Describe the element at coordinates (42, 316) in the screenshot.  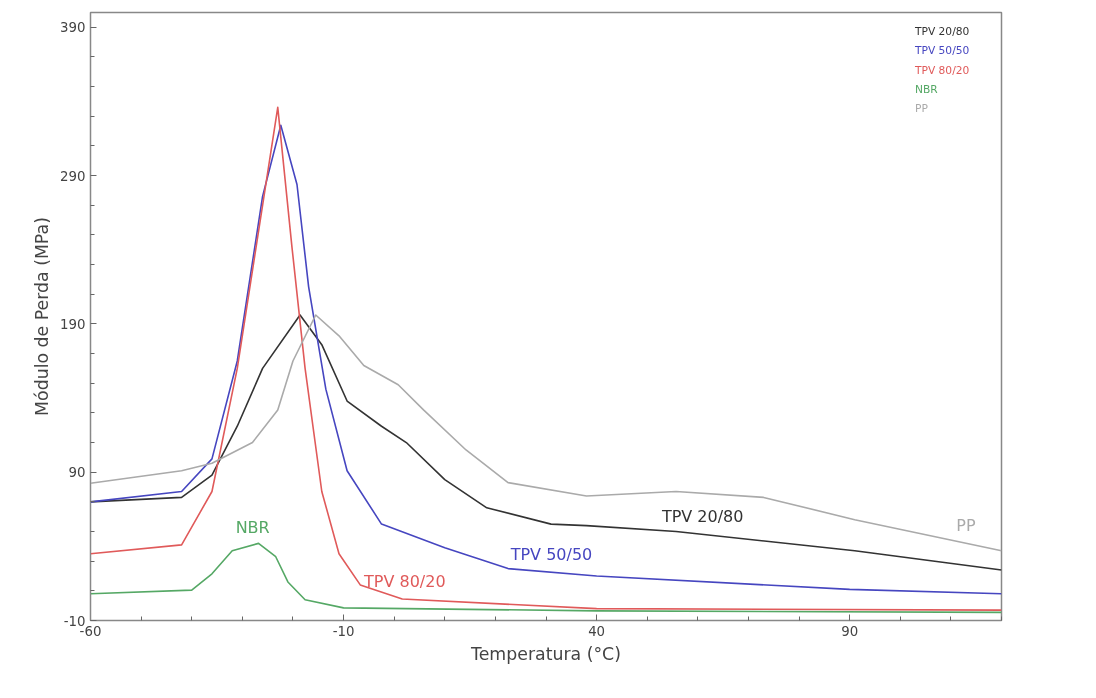
I see `y-axis-title: Módulo de Perda (MPa)` at that location.